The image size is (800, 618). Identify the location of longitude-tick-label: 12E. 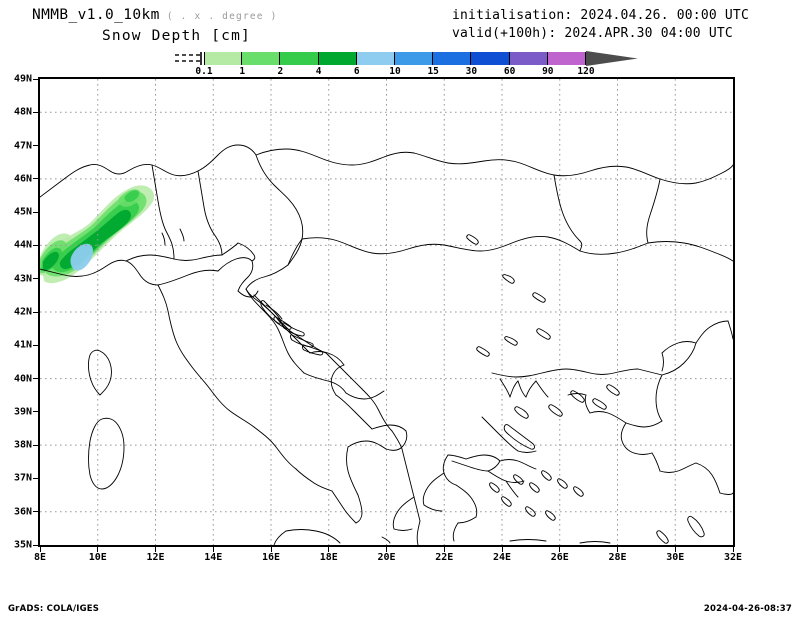
(155, 557).